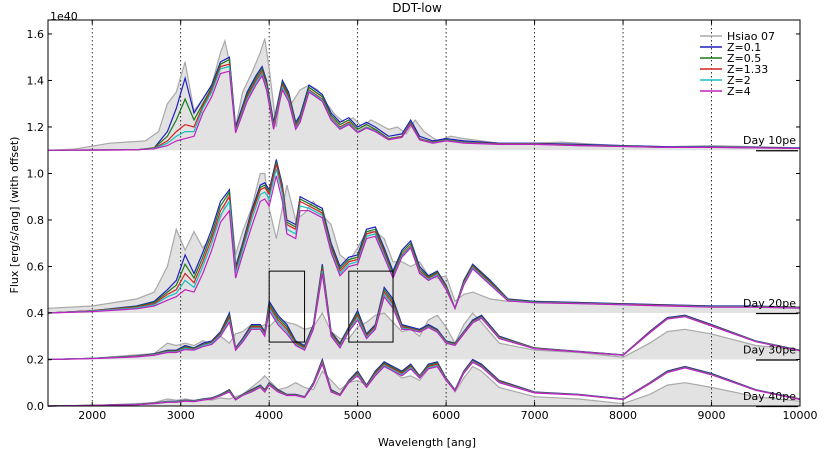 This screenshot has height=450, width=830. Describe the element at coordinates (800, 415) in the screenshot. I see `x-tick-label-10000: 10000` at that location.